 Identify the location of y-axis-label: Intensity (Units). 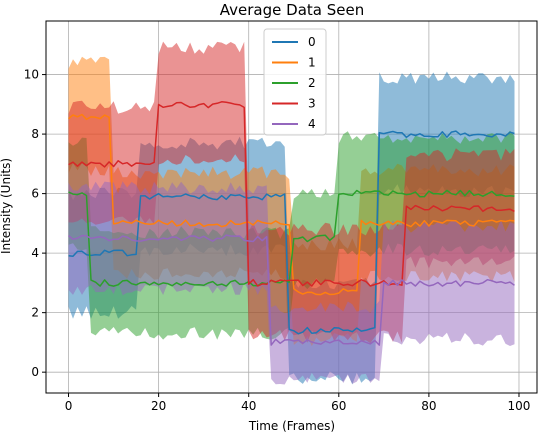
(6, 206).